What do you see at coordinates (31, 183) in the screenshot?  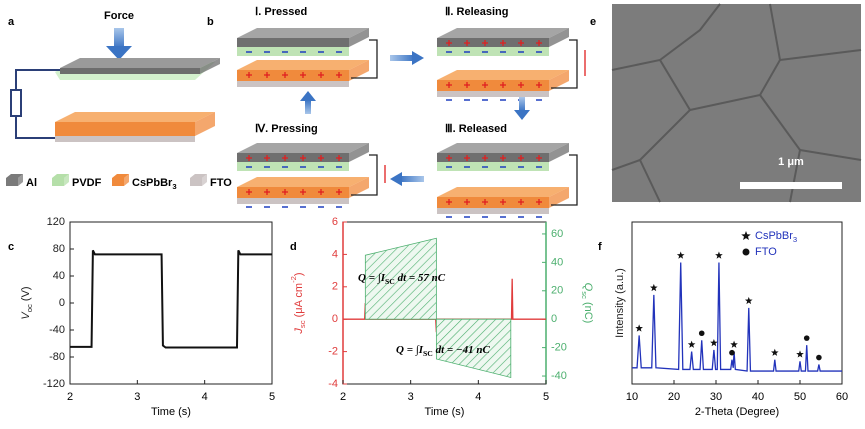 I see `legend-label: Al` at bounding box center [31, 183].